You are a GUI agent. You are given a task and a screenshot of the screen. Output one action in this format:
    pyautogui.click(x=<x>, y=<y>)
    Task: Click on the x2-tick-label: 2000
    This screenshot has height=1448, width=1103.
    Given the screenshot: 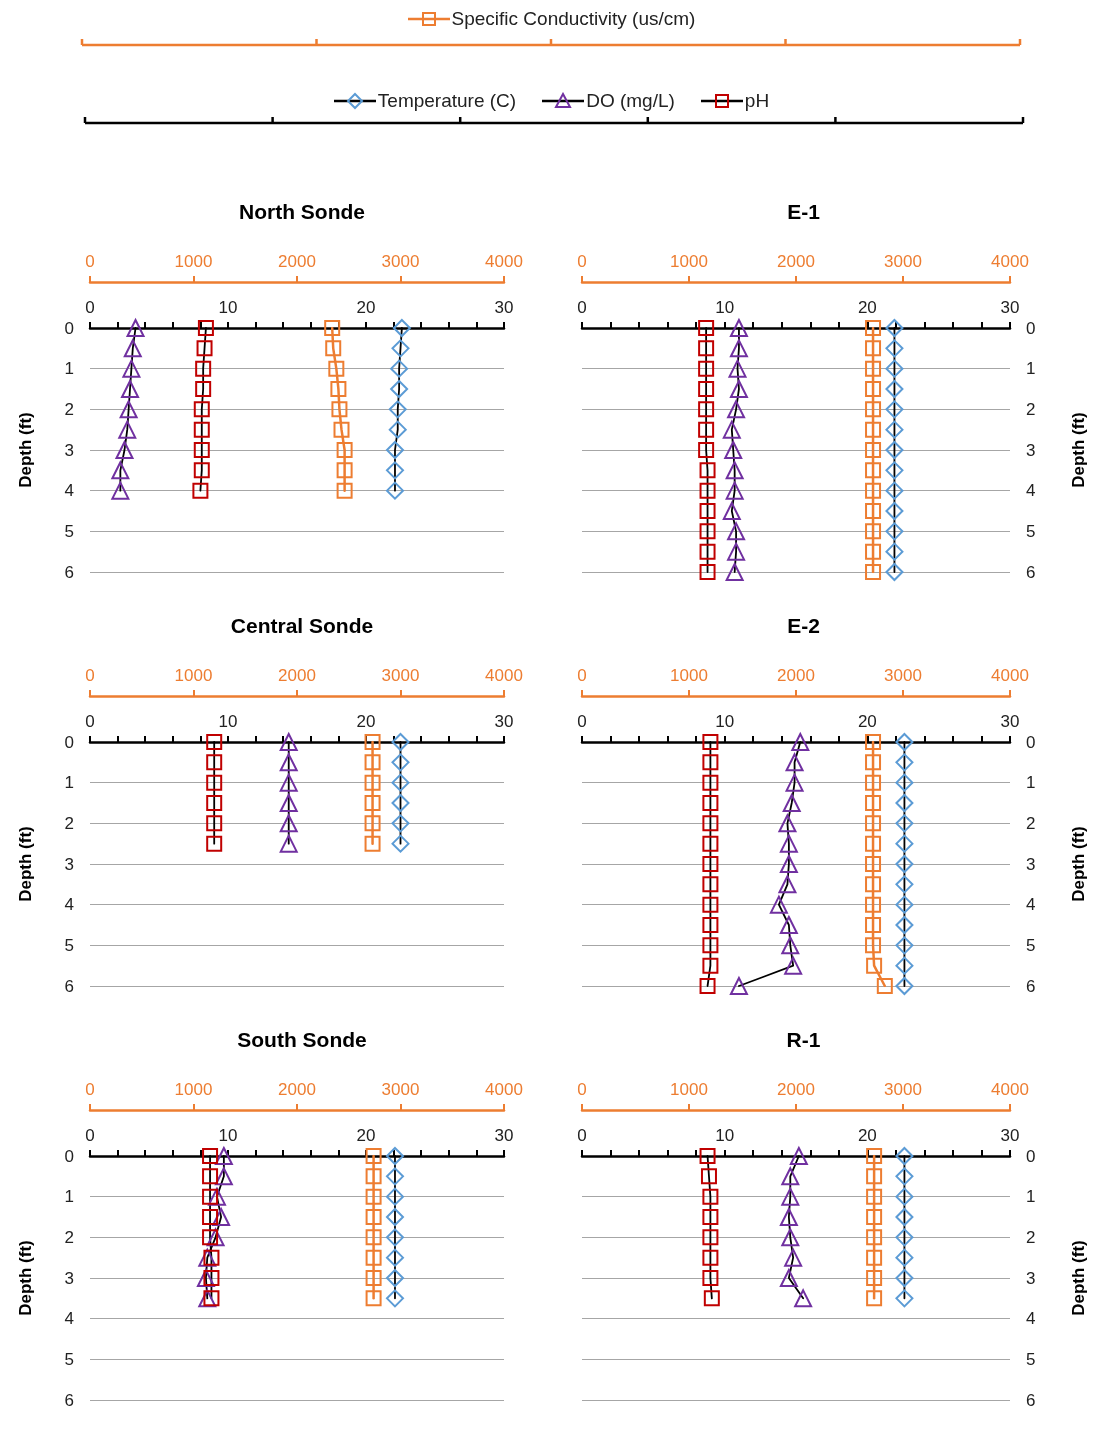 What is the action you would take?
    pyautogui.click(x=297, y=261)
    